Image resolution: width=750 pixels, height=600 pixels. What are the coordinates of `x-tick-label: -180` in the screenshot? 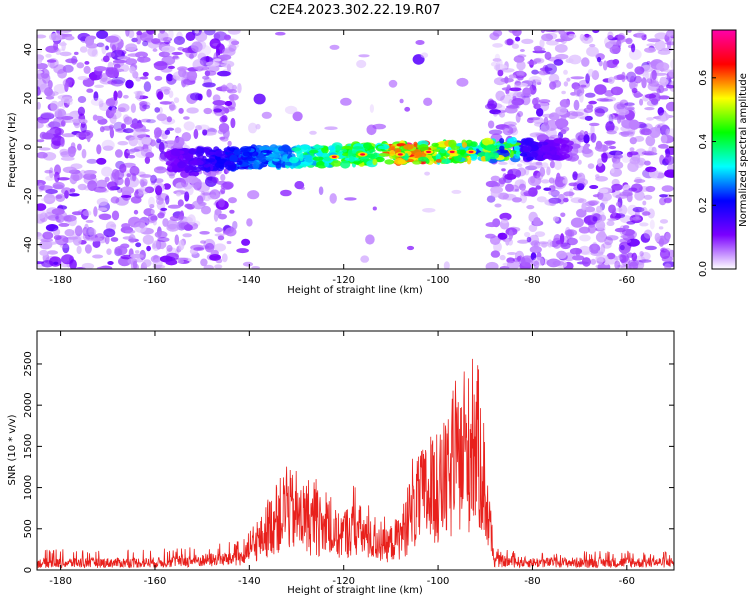 It's located at (60, 280).